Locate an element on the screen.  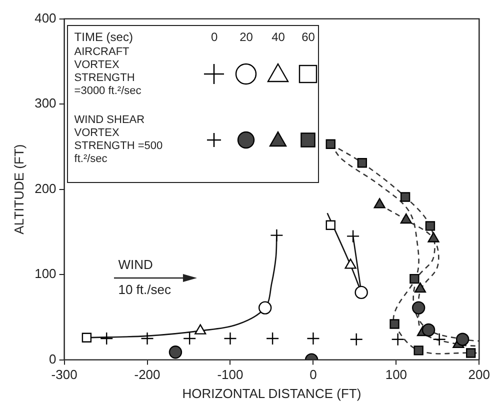
x-tick-label: 0 is located at coordinates (313, 374).